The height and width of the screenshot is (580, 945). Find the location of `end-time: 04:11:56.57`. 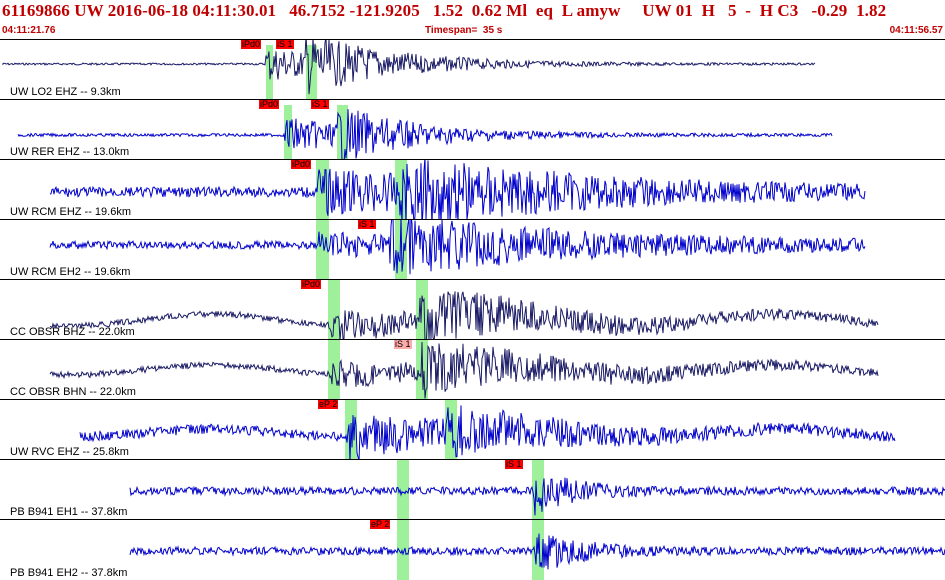

end-time: 04:11:56.57 is located at coordinates (916, 30).